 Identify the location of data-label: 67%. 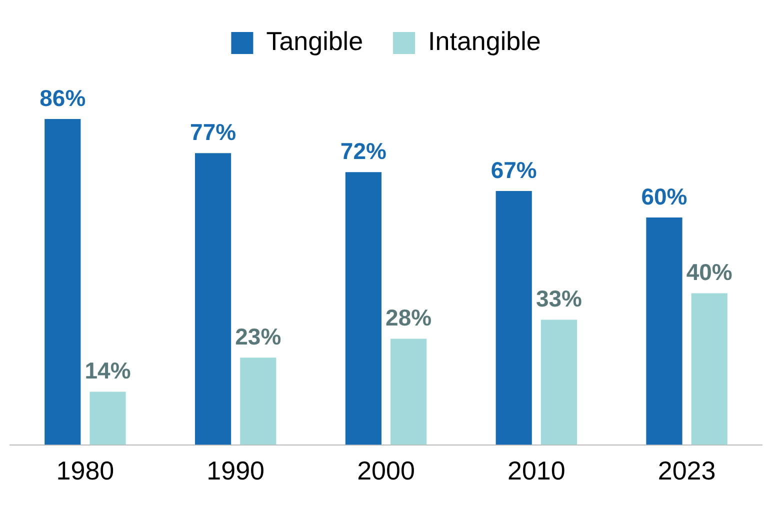
(513, 169).